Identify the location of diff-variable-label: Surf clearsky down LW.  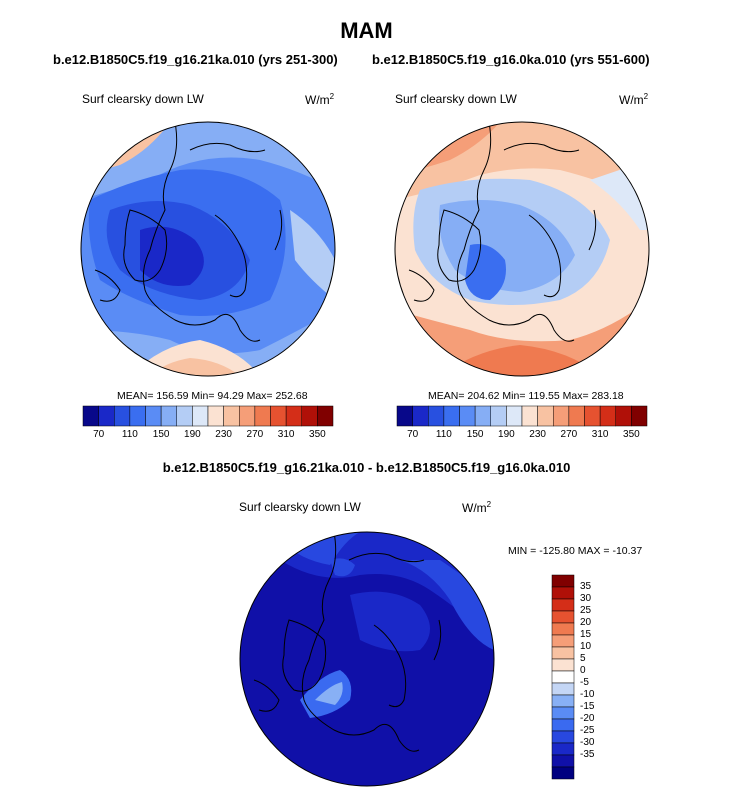
(300, 507).